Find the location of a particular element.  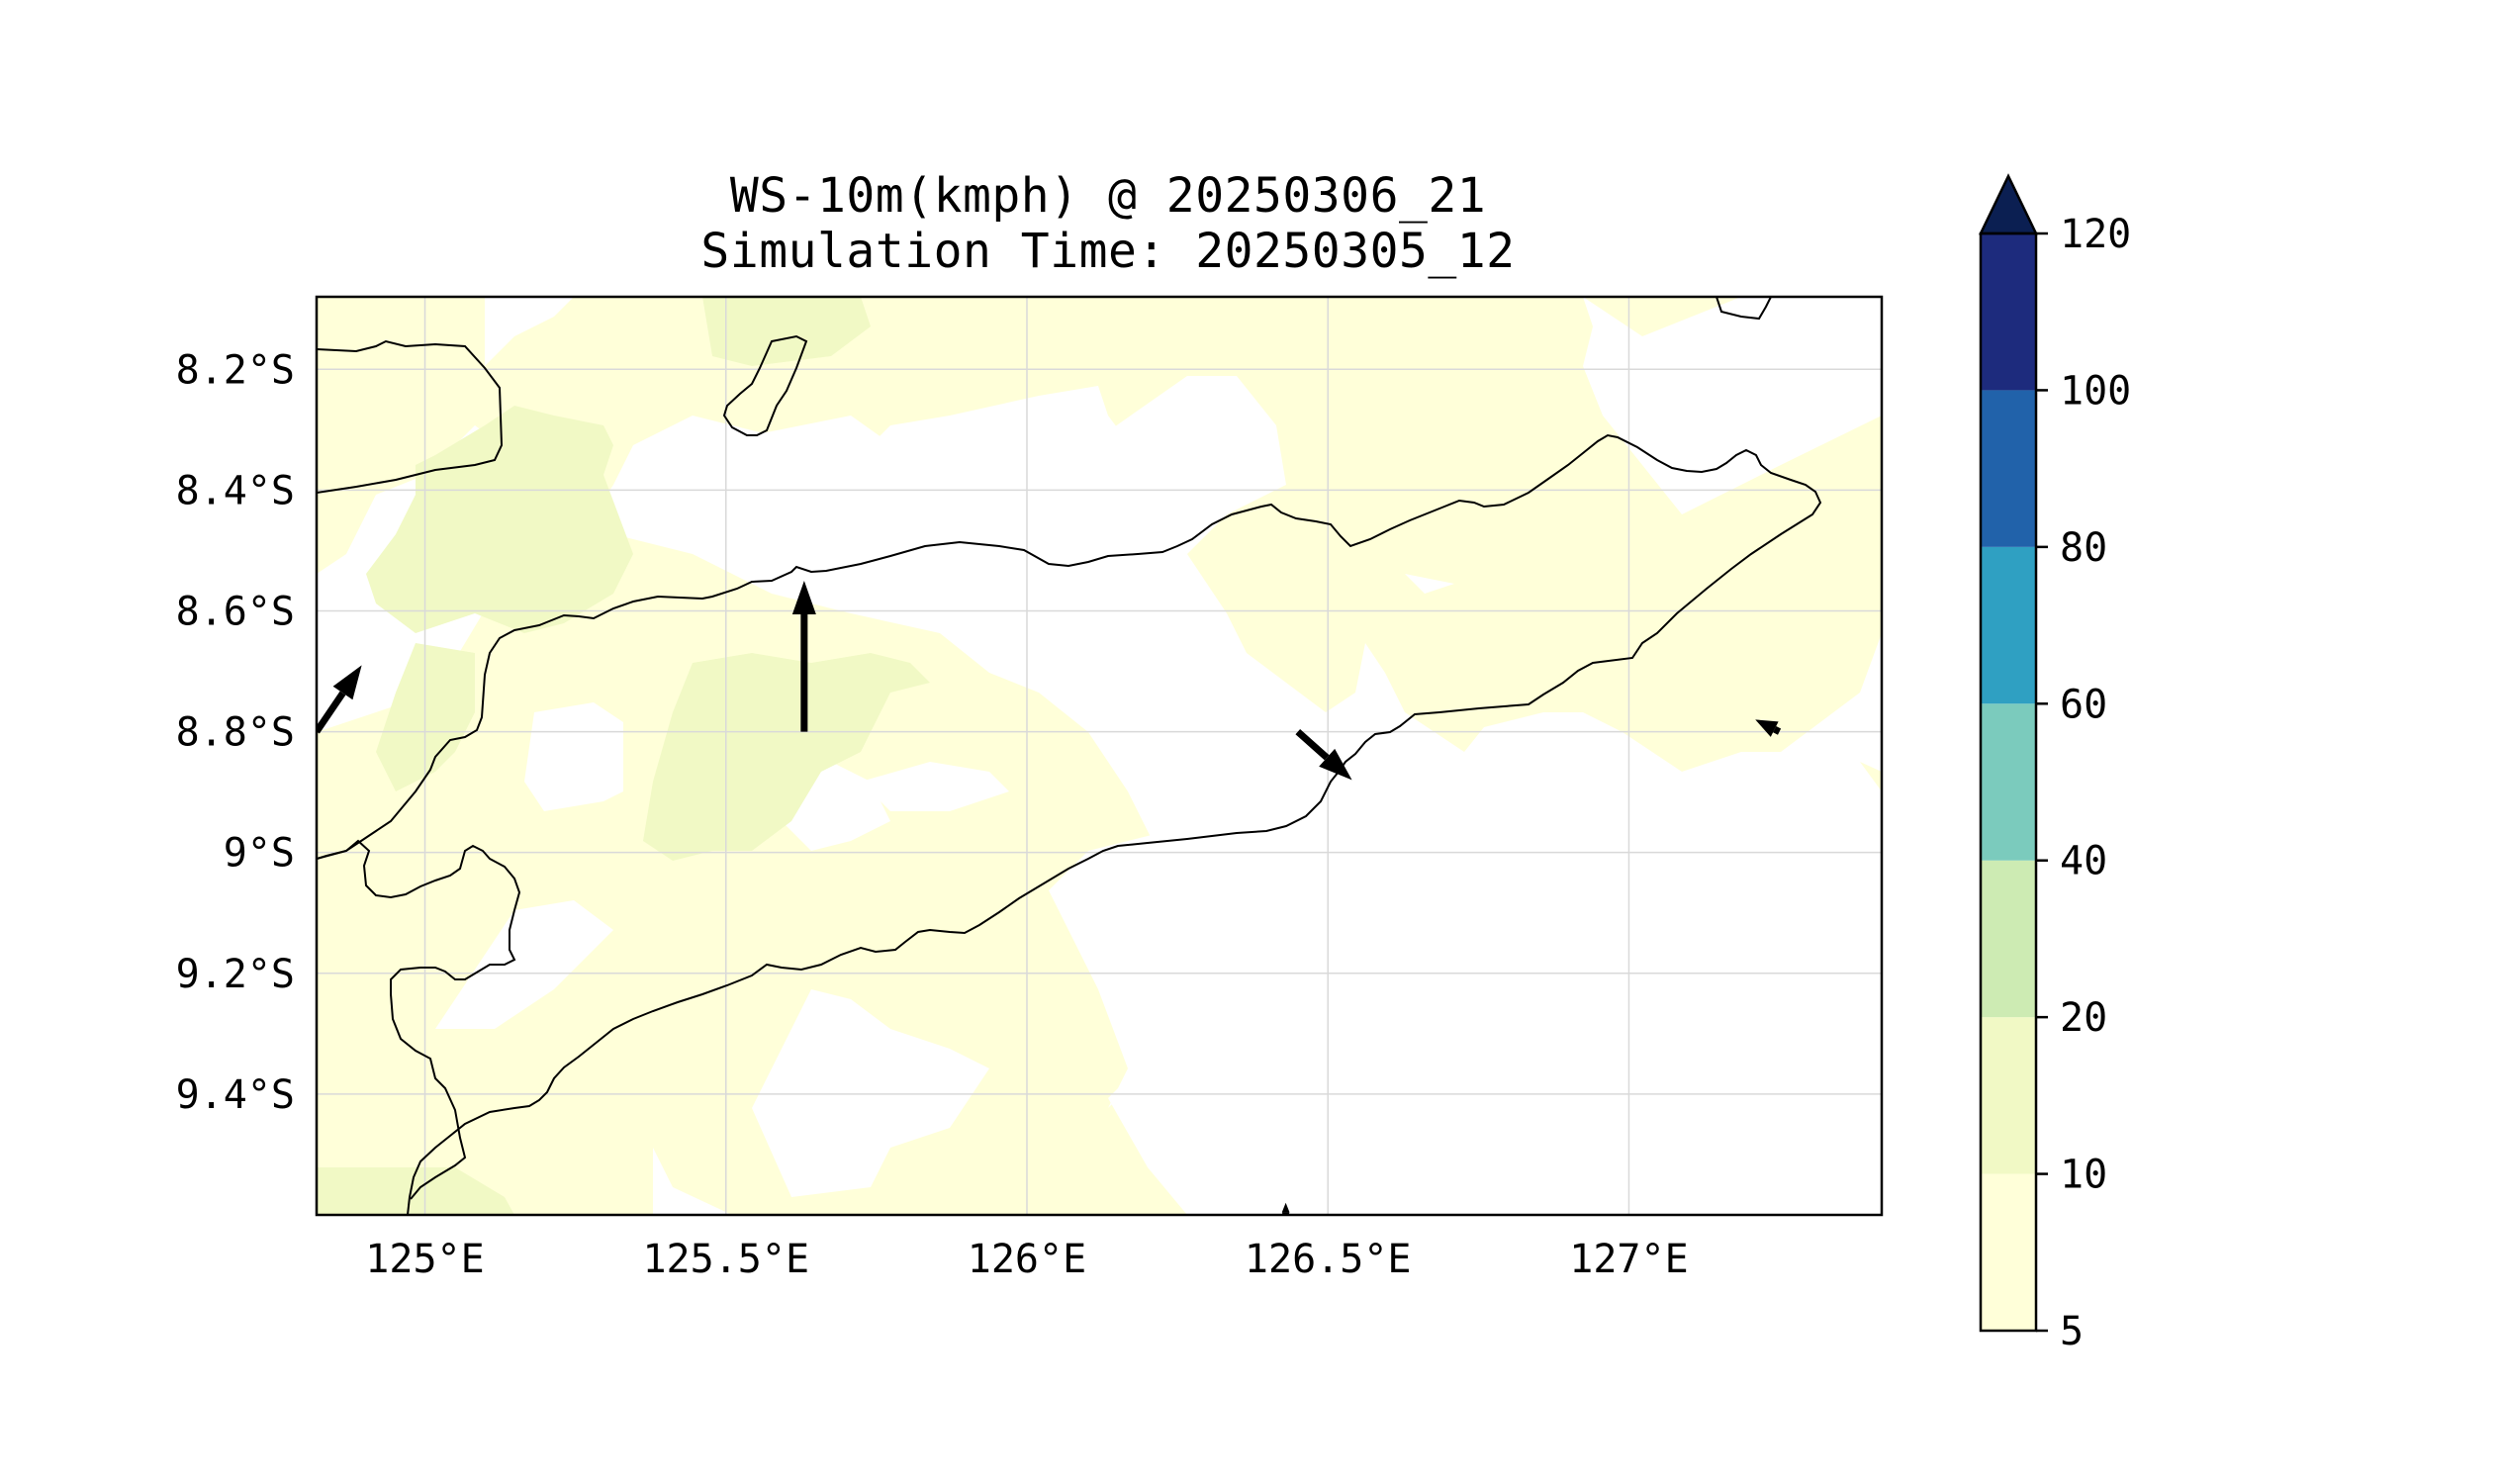

lon-tick-label-1: 125.5°E is located at coordinates (725, 1259).